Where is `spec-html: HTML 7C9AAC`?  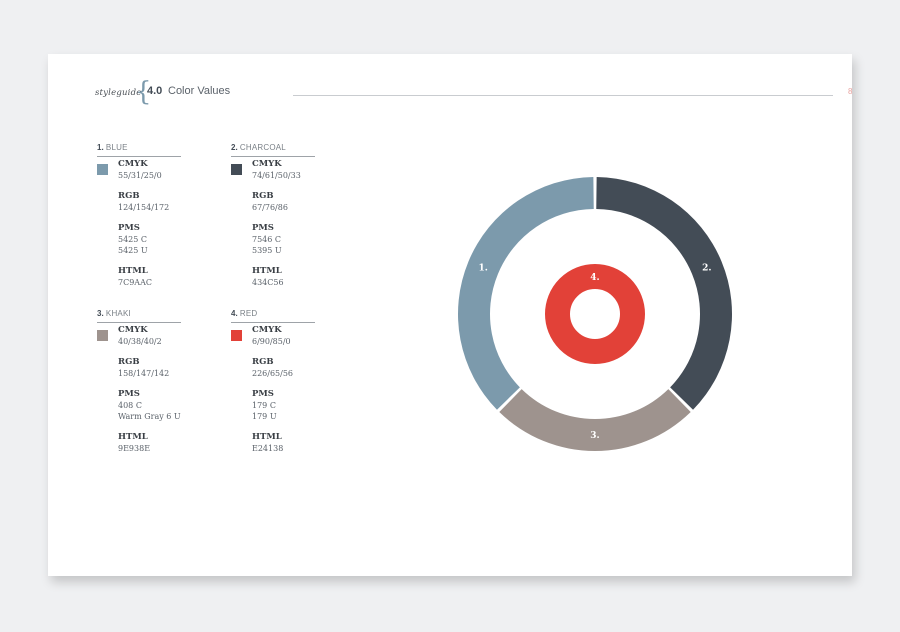 spec-html: HTML 7C9AAC is located at coordinates (178, 277).